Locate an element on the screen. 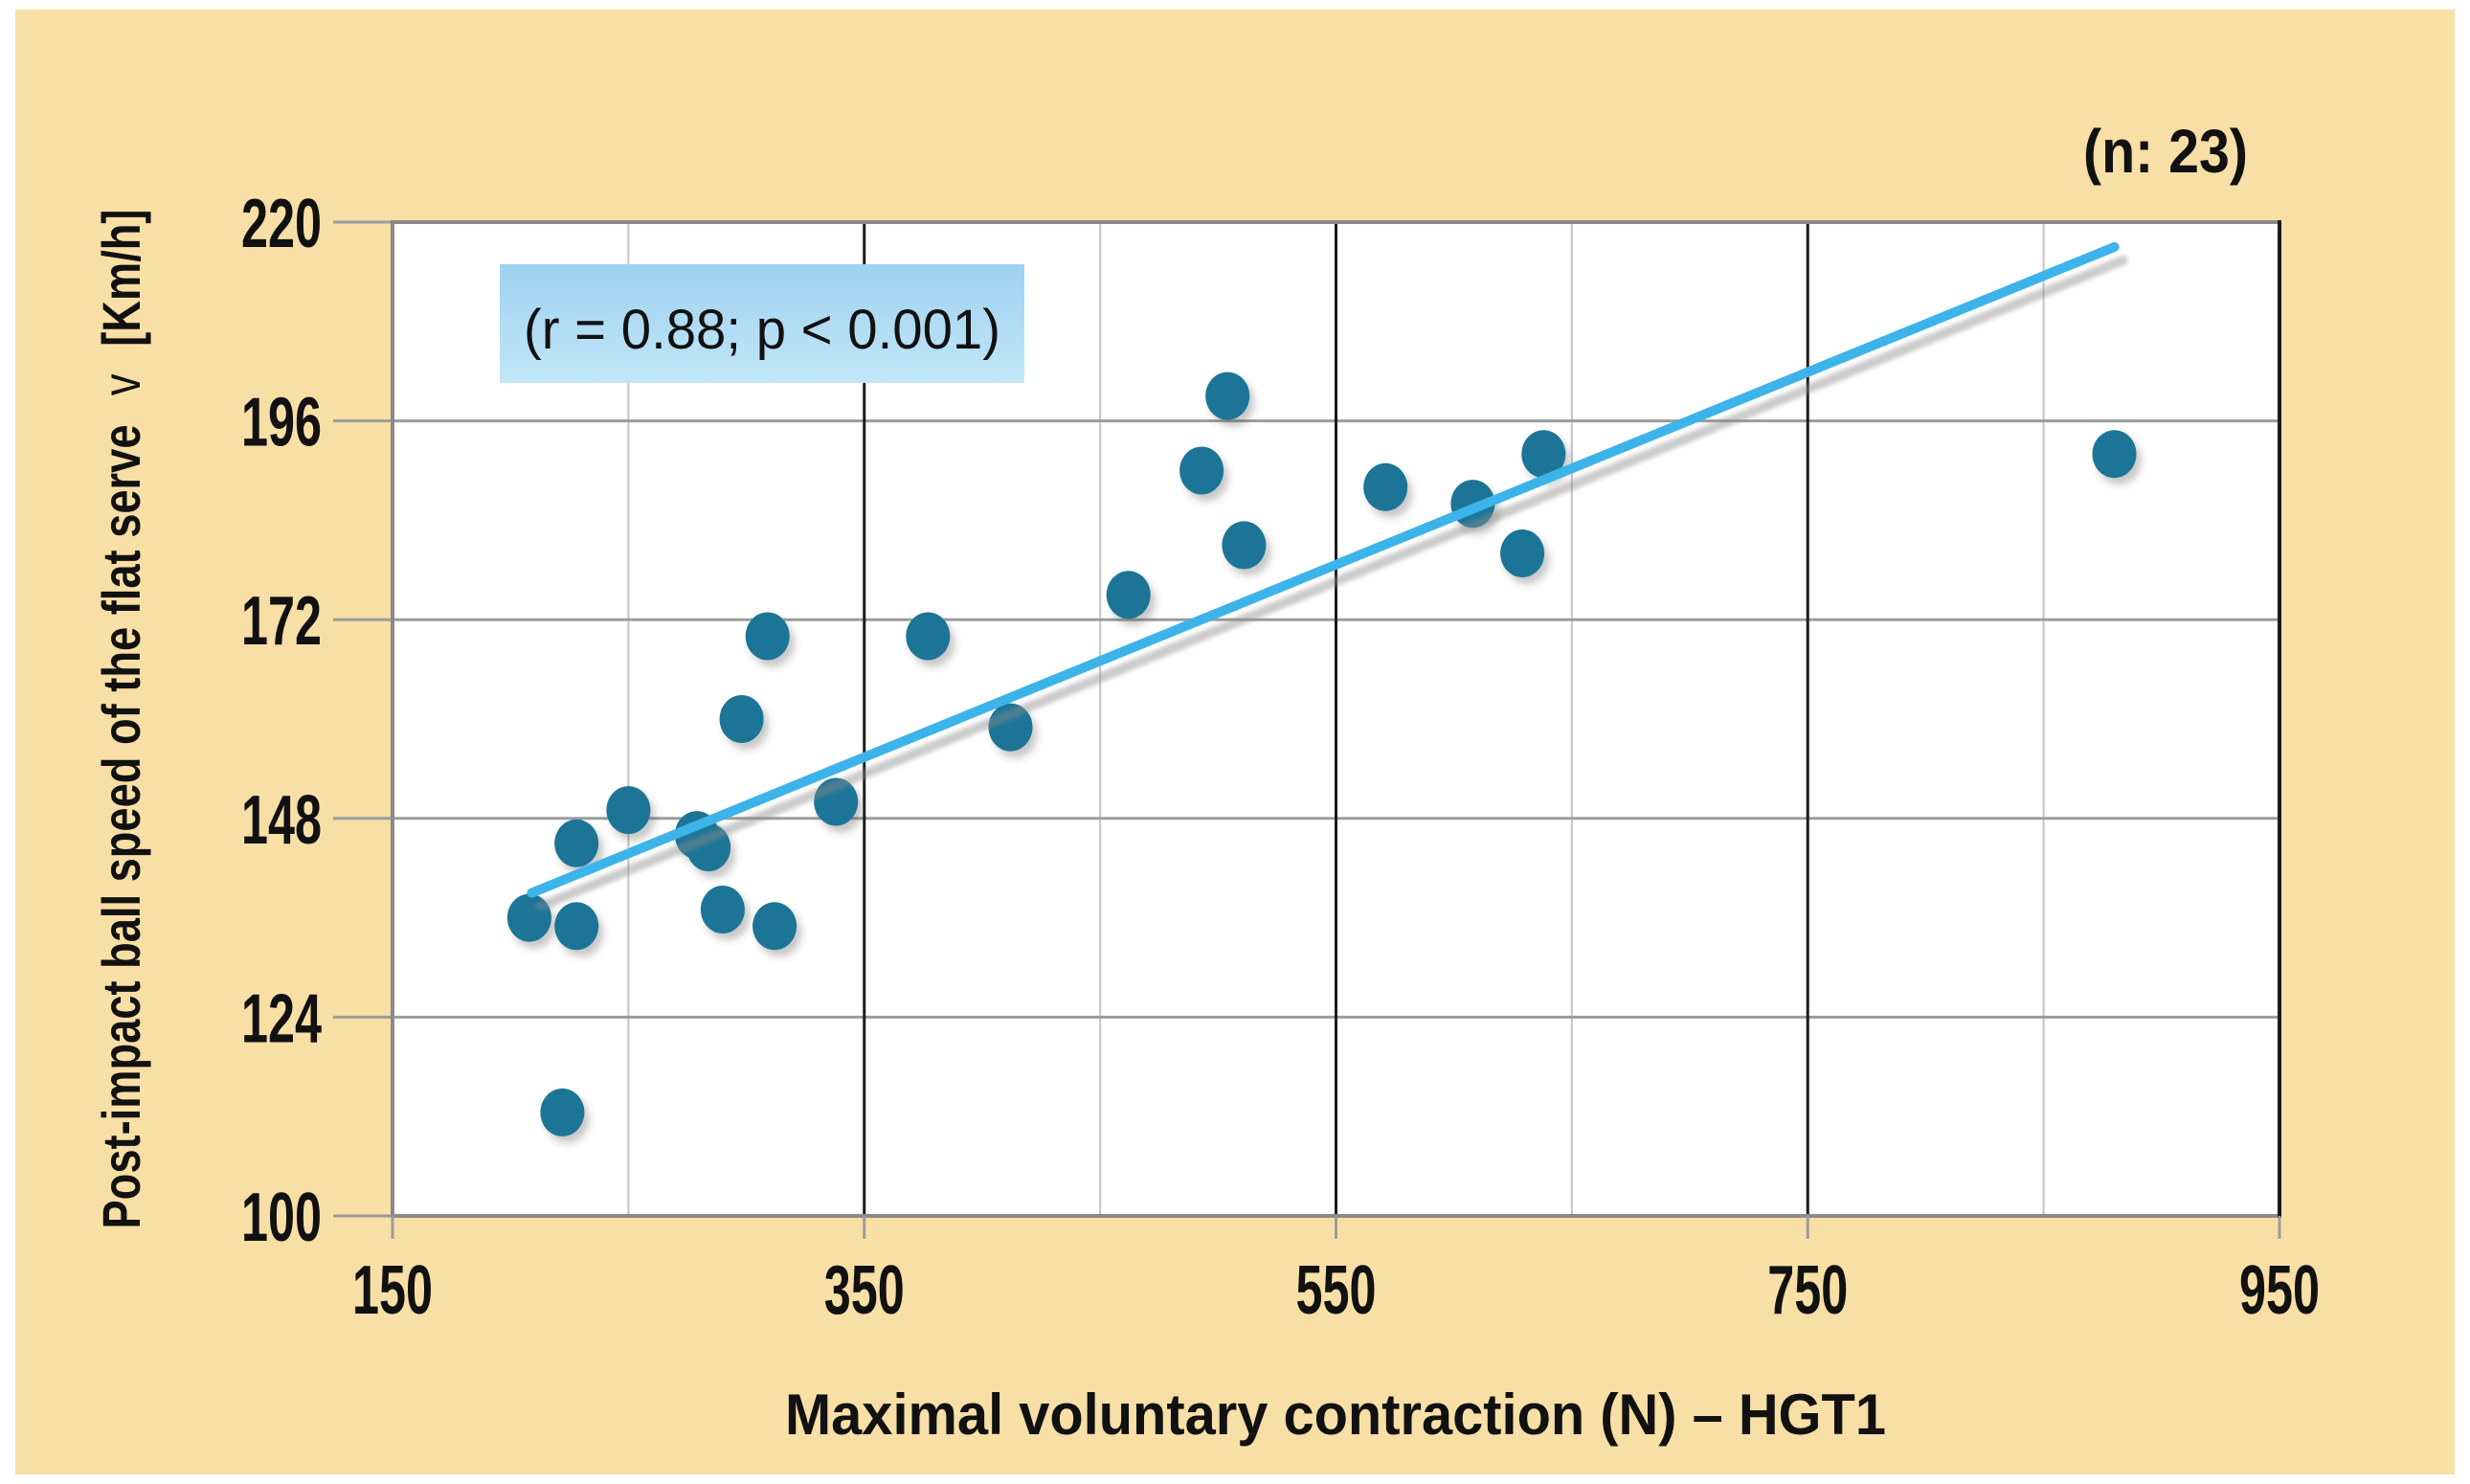 This screenshot has height=1484, width=2470. y-tick-label: 196 is located at coordinates (282, 423).